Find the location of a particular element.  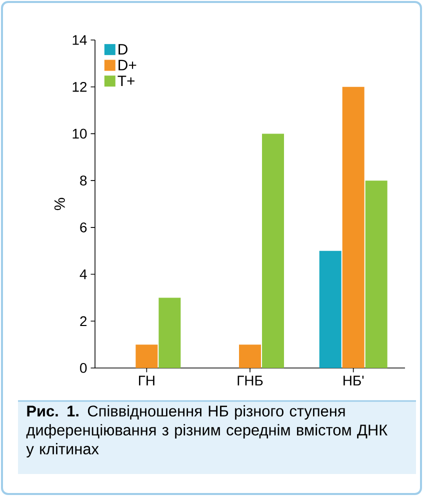

legend-label: D is located at coordinates (123, 49).